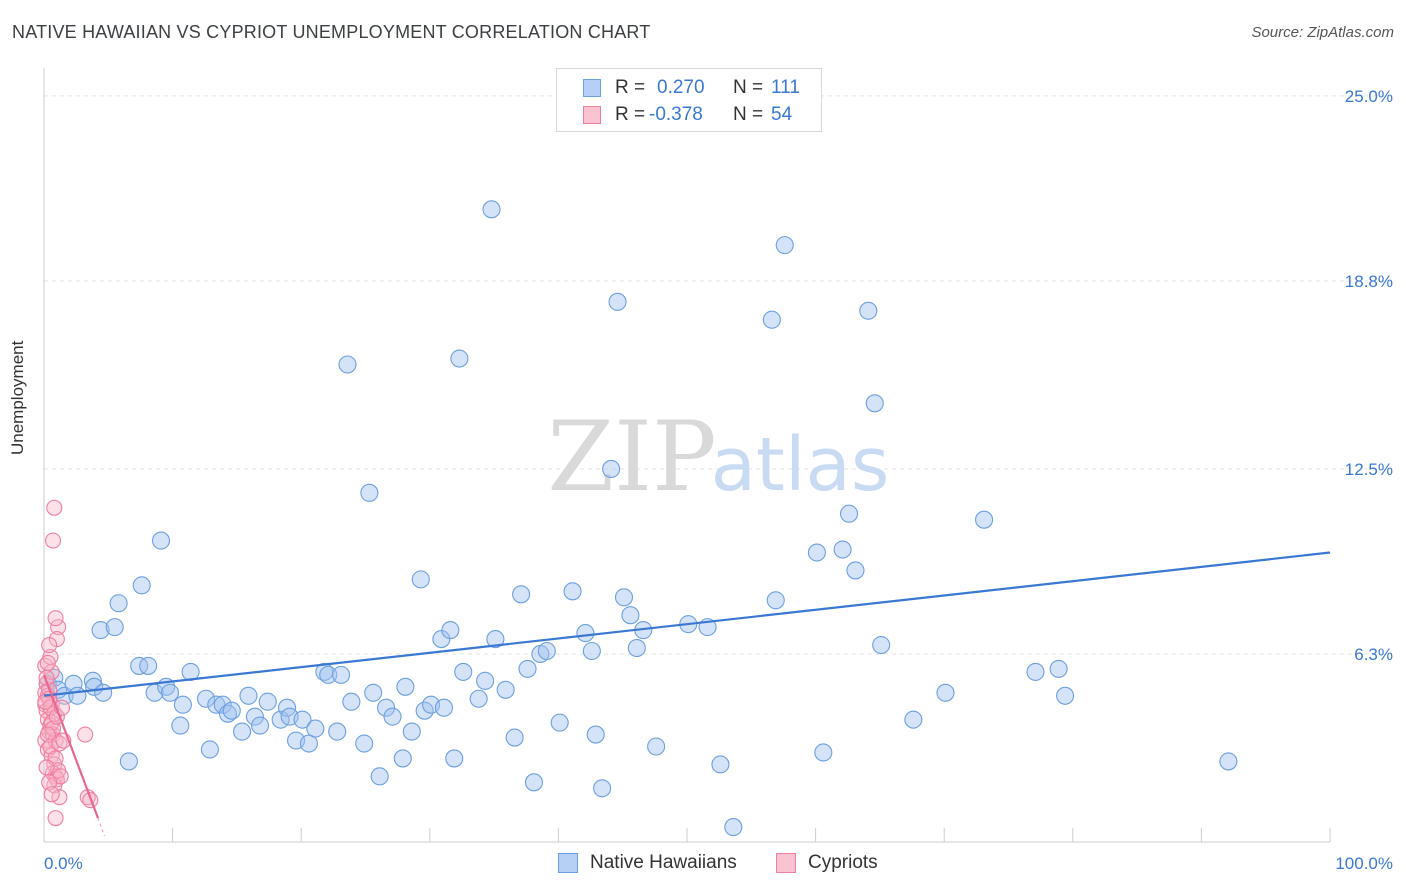  What do you see at coordinates (1369, 469) in the screenshot?
I see `y-tick-label: 12.5%` at bounding box center [1369, 469].